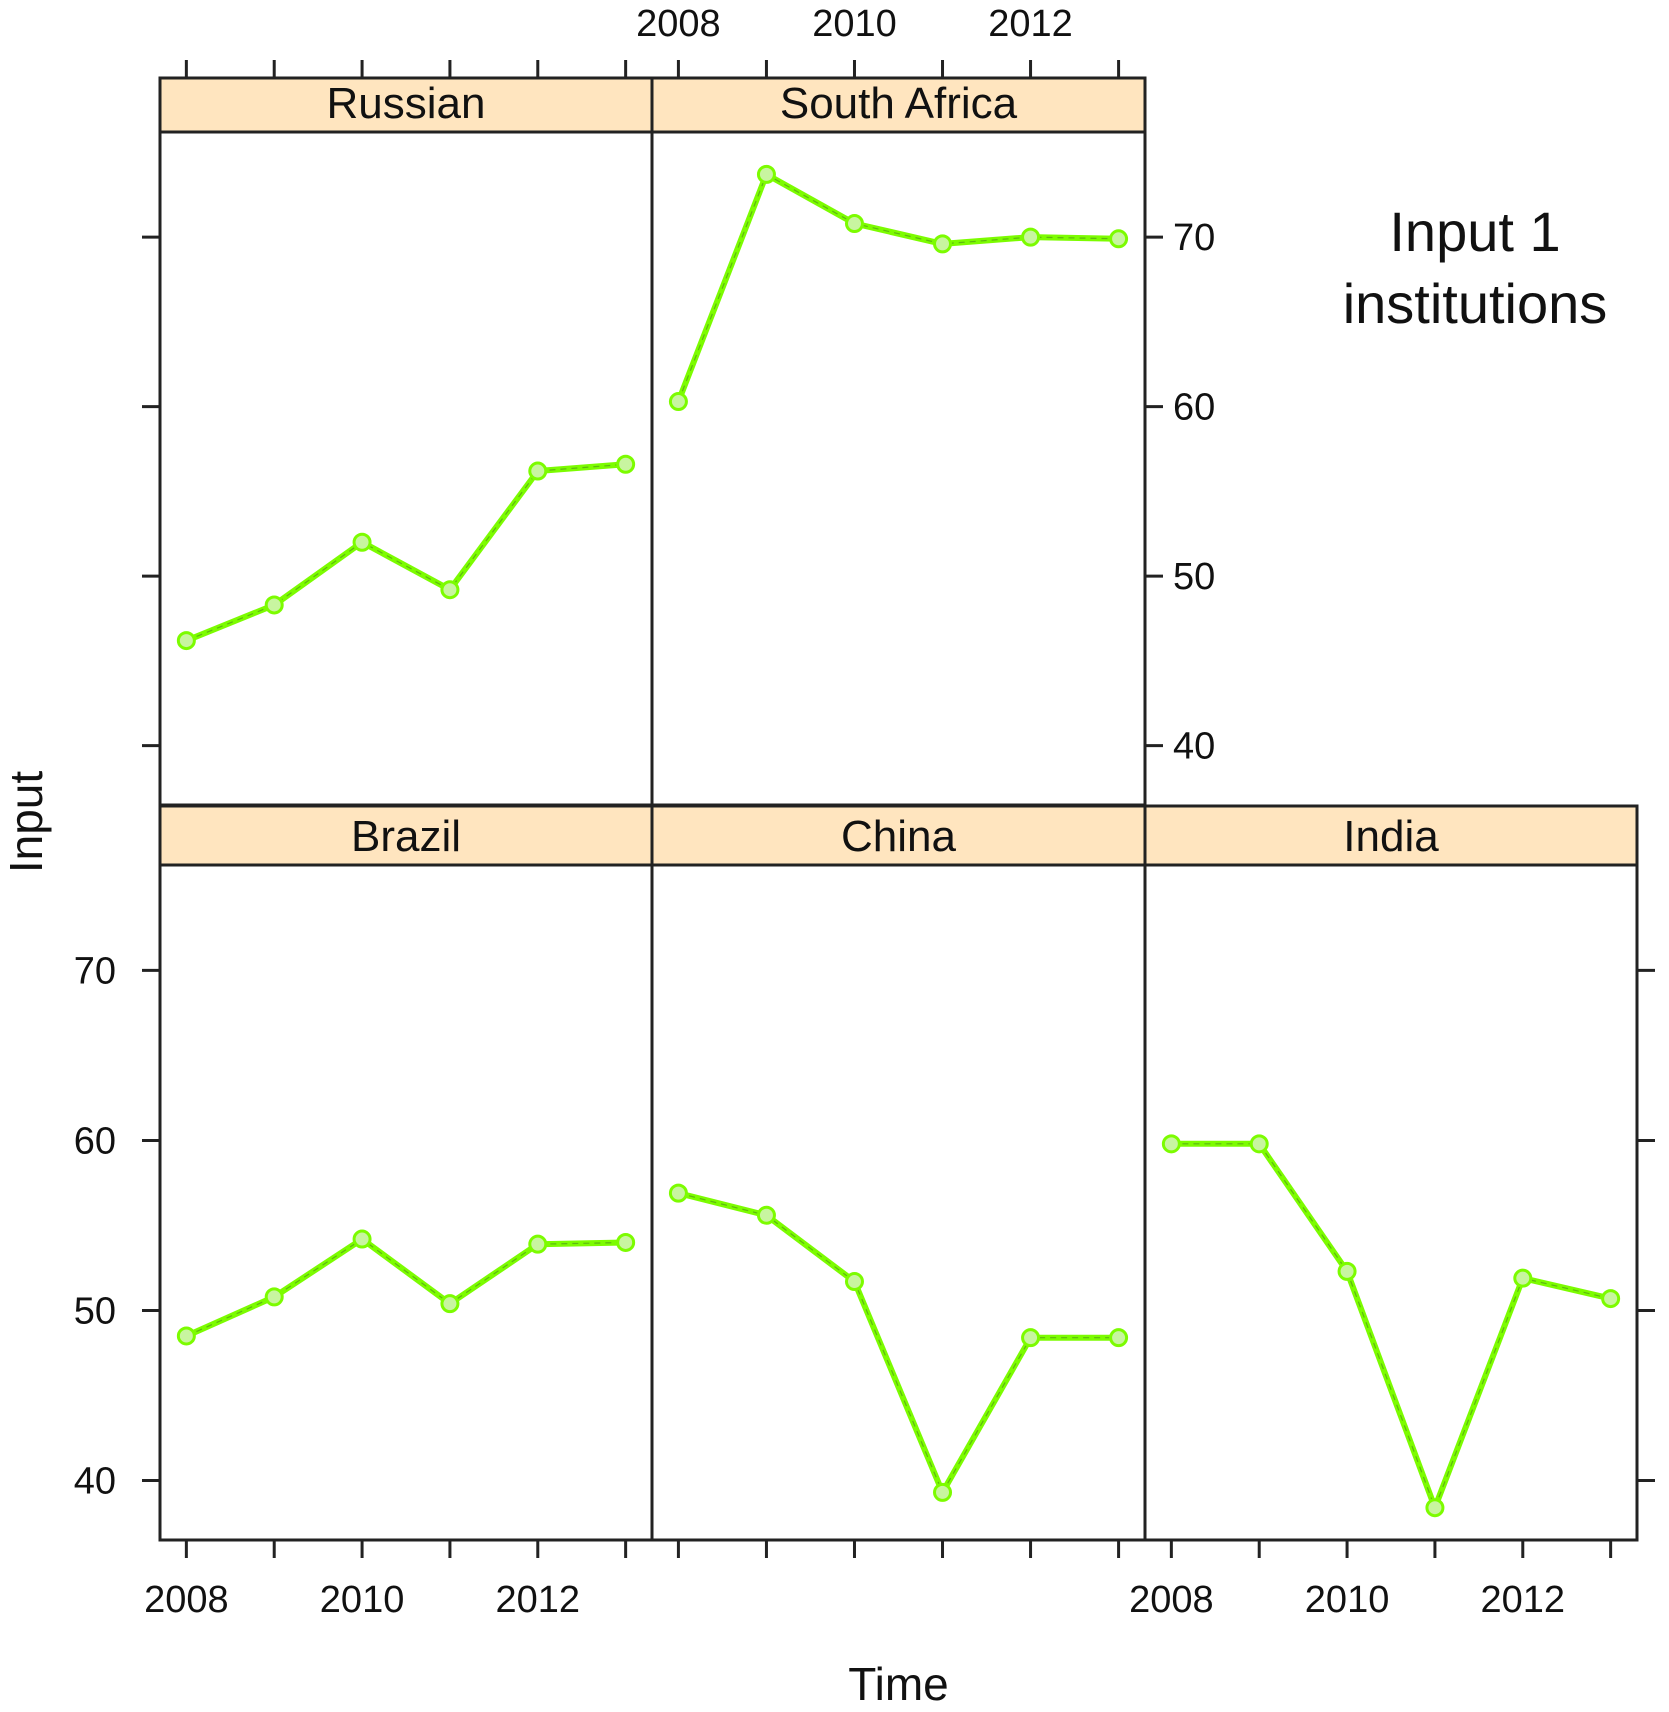 Image resolution: width=1669 pixels, height=1712 pixels. I want to click on panel-title: Russian, so click(406, 103).